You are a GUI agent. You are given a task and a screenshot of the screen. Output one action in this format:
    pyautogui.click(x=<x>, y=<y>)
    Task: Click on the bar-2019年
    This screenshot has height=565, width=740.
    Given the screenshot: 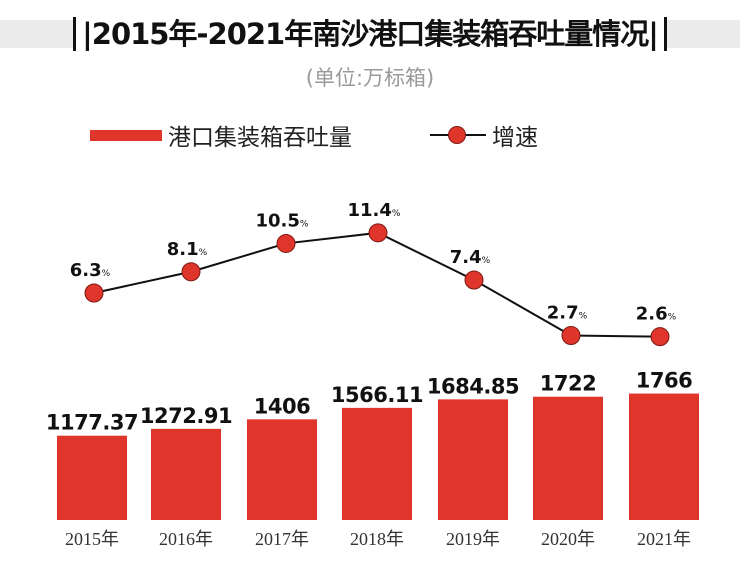 What is the action you would take?
    pyautogui.click(x=473, y=459)
    